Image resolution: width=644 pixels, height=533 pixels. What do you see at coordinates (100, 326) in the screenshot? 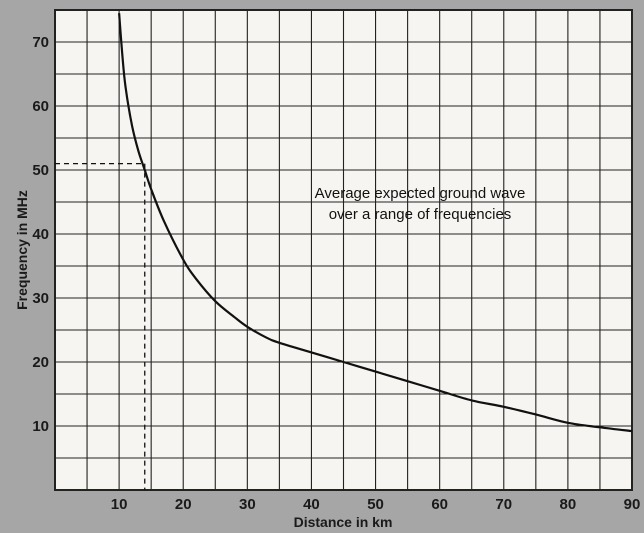
I see `reference-lines` at bounding box center [100, 326].